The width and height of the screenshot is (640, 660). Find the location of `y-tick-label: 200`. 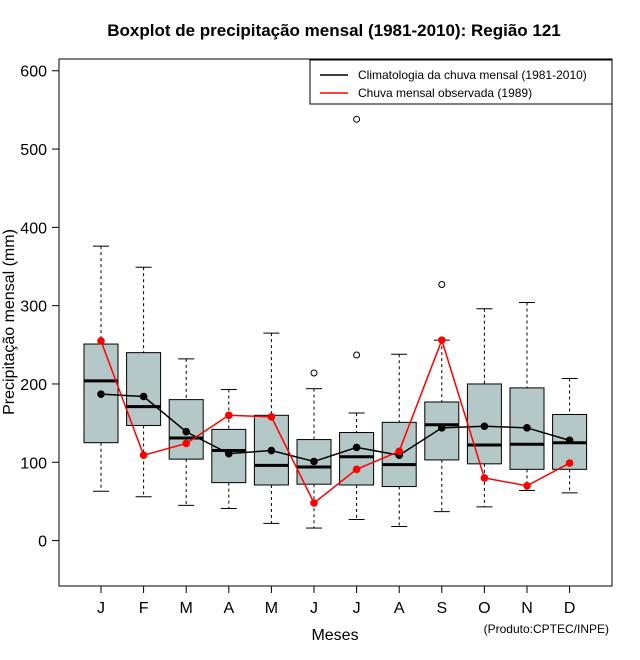

y-tick-label: 200 is located at coordinates (33, 385).